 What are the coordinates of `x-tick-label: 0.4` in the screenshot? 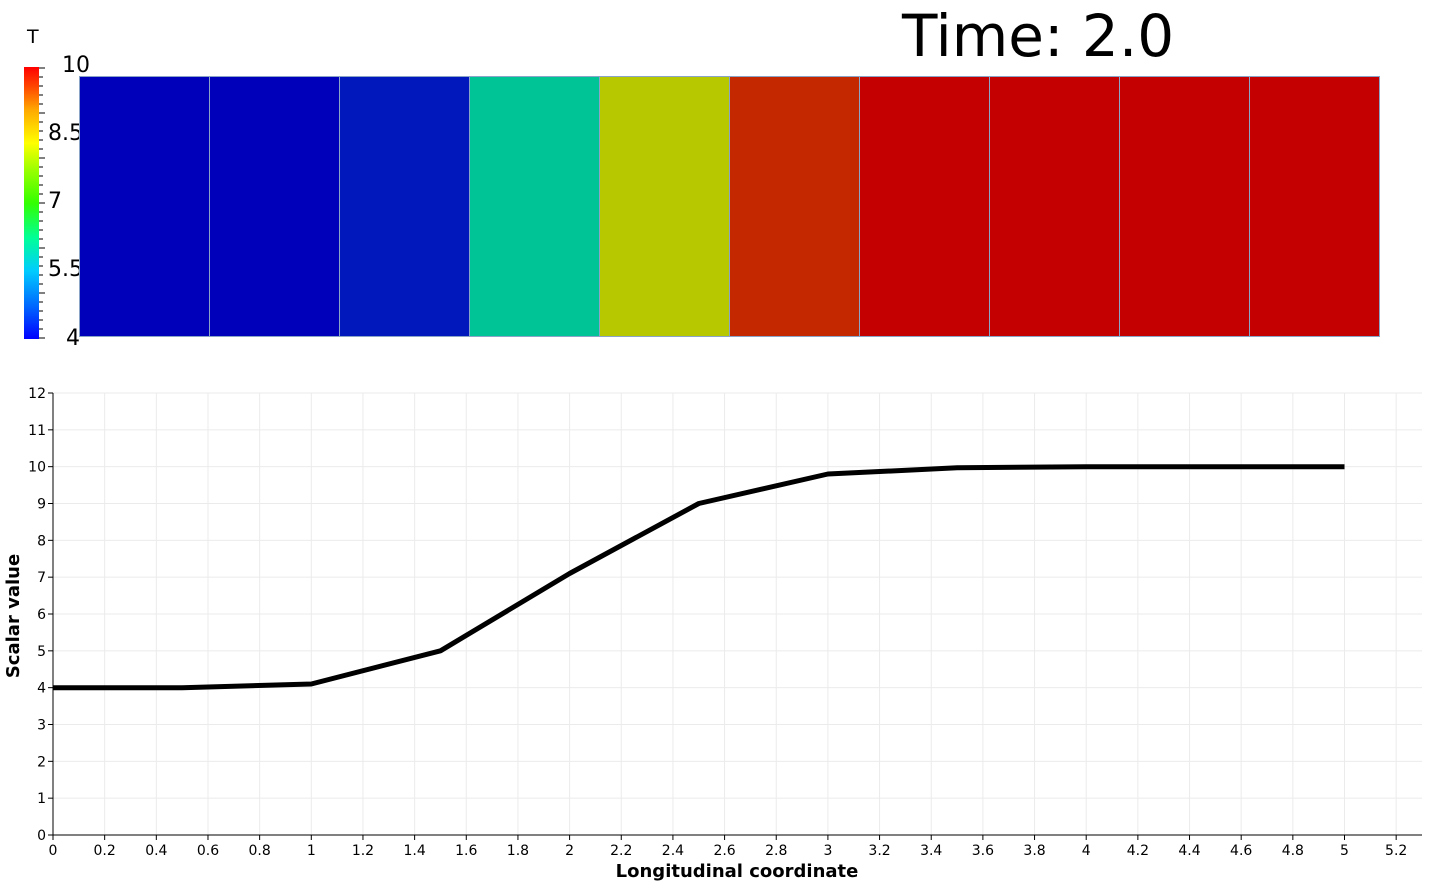 It's located at (156, 851).